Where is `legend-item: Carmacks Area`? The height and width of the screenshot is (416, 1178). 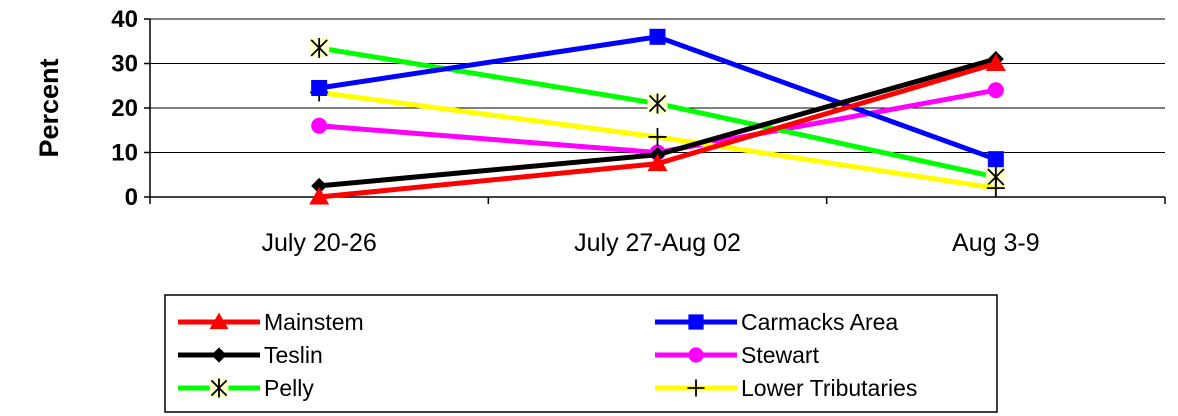
legend-item: Carmacks Area is located at coordinates (776, 322).